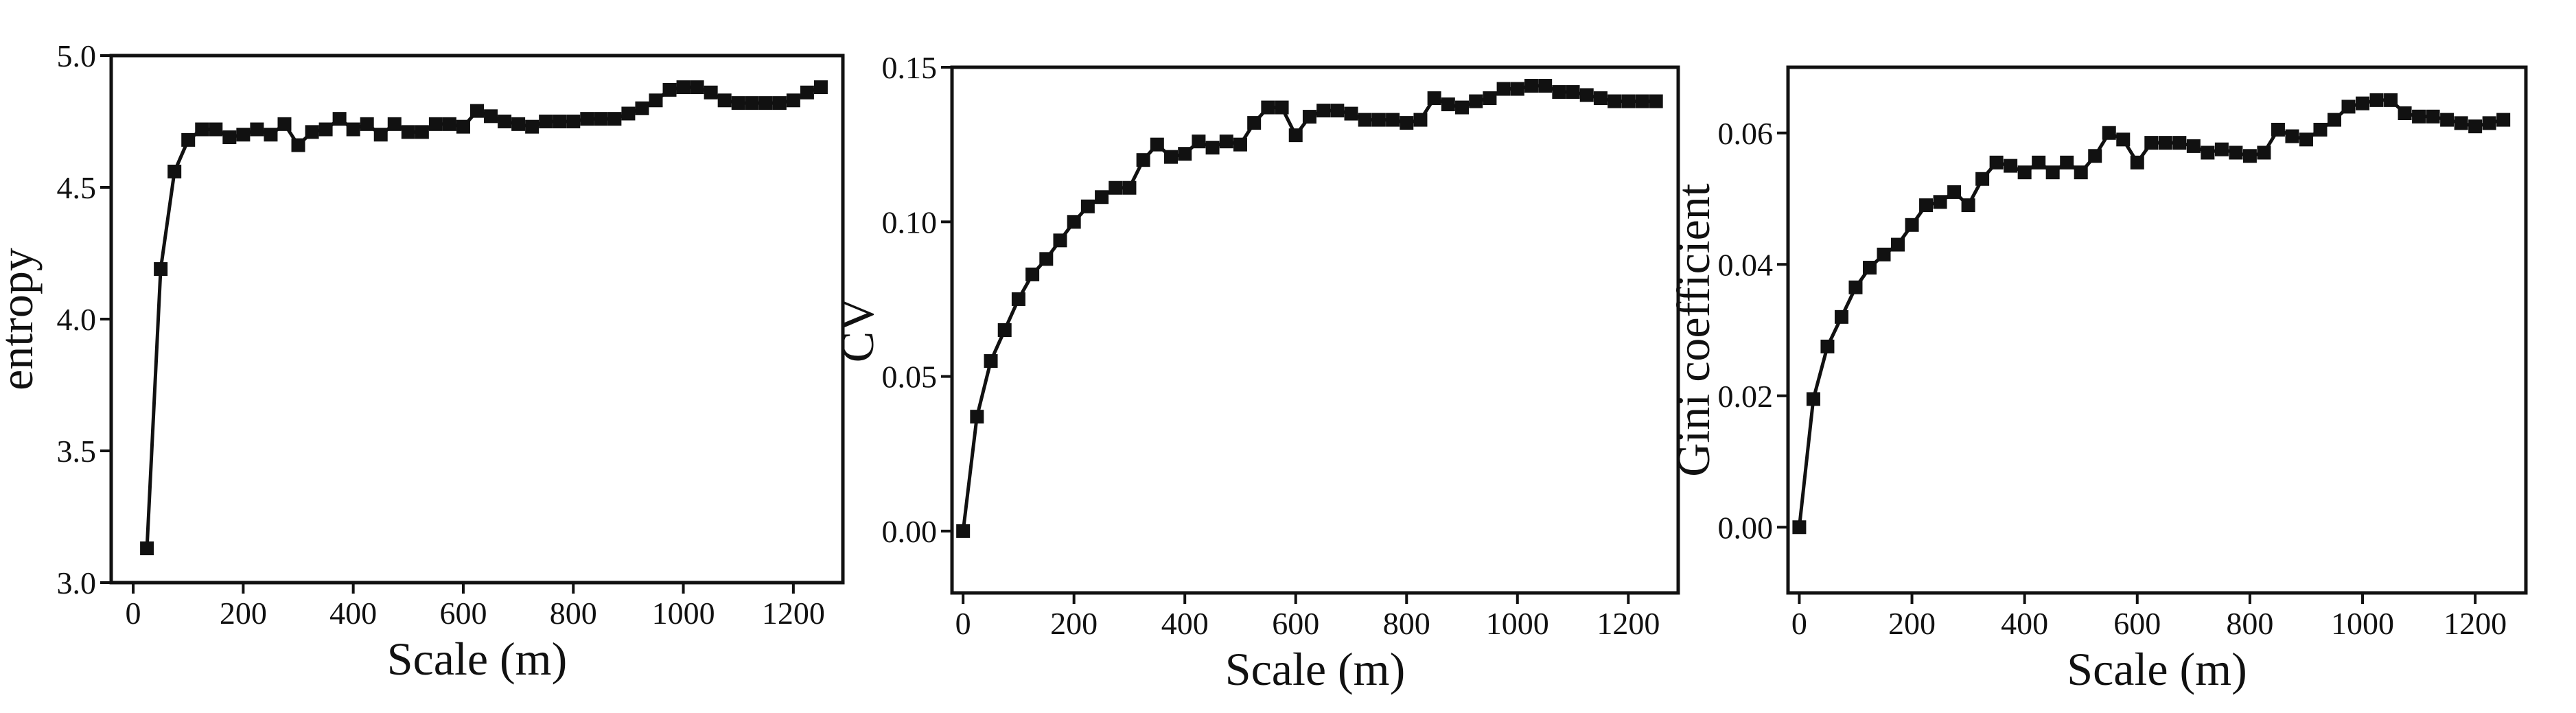 The height and width of the screenshot is (713, 2576). What do you see at coordinates (1185, 623) in the screenshot?
I see `chart-1-x-tick-label: 400` at bounding box center [1185, 623].